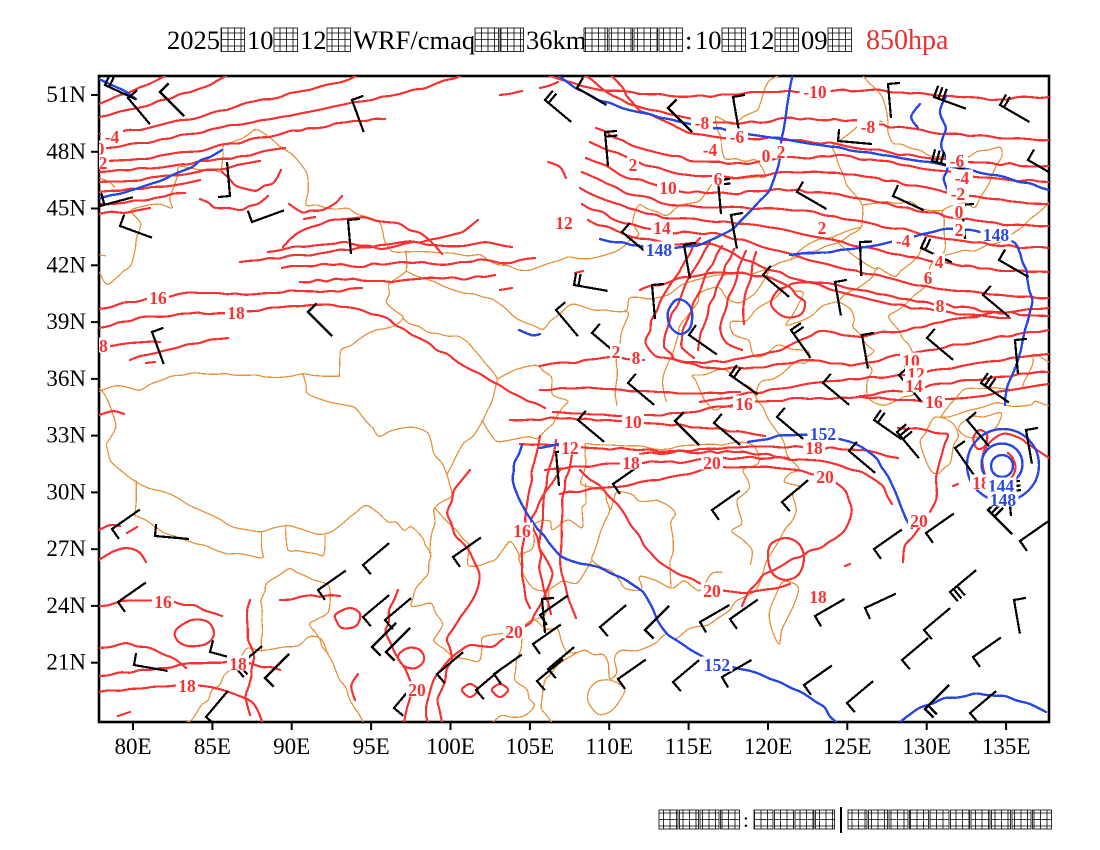 The width and height of the screenshot is (1100, 850). Describe the element at coordinates (847, 746) in the screenshot. I see `svg-text: 125E` at that location.